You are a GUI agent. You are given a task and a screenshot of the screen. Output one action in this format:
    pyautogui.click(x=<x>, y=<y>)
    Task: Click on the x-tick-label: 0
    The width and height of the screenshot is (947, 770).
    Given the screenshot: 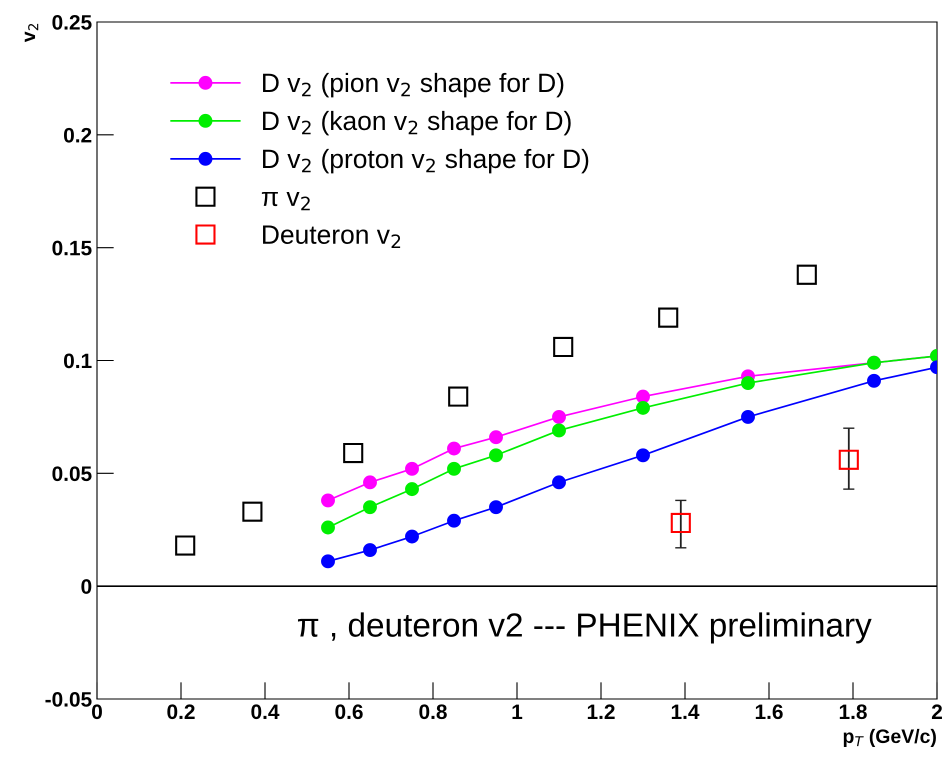 What is the action you would take?
    pyautogui.click(x=97, y=712)
    